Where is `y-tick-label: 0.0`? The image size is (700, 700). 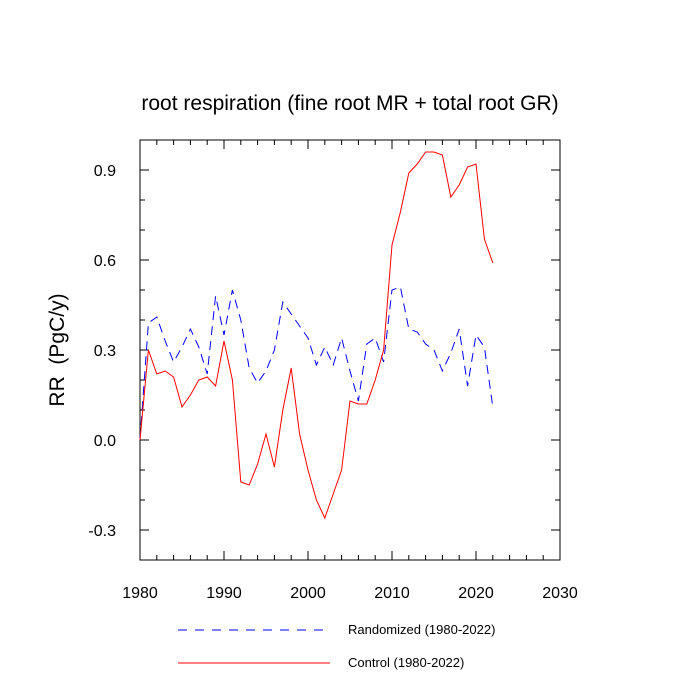
y-tick-label: 0.0 is located at coordinates (105, 441).